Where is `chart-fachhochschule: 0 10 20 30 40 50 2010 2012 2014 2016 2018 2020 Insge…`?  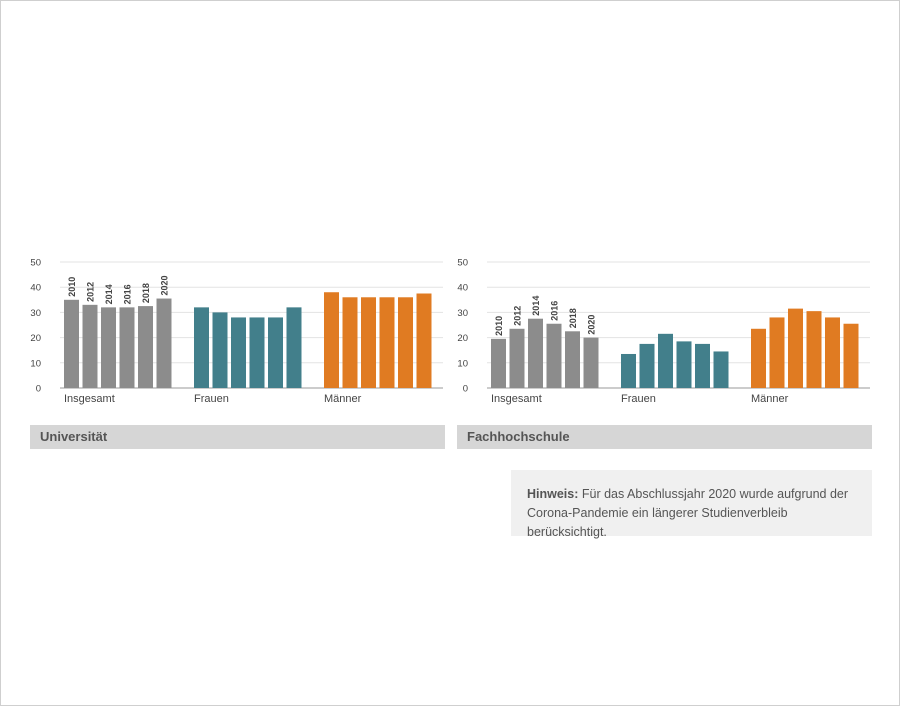
chart-fachhochschule: 0 10 20 30 40 50 2010 2012 2014 2016 2018 2020 Insge… is located at coordinates (663, 331).